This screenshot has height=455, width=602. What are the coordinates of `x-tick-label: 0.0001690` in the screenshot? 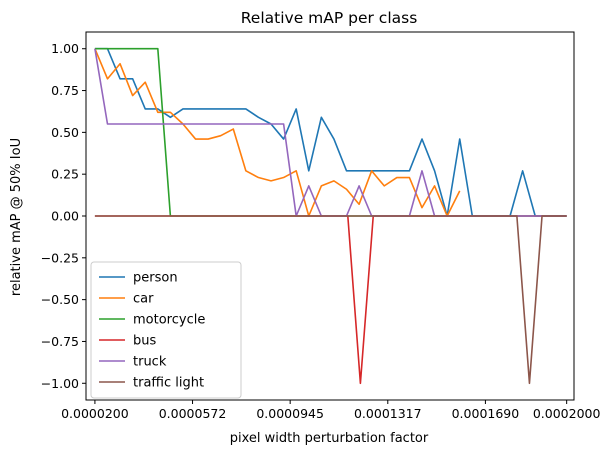 It's located at (486, 413).